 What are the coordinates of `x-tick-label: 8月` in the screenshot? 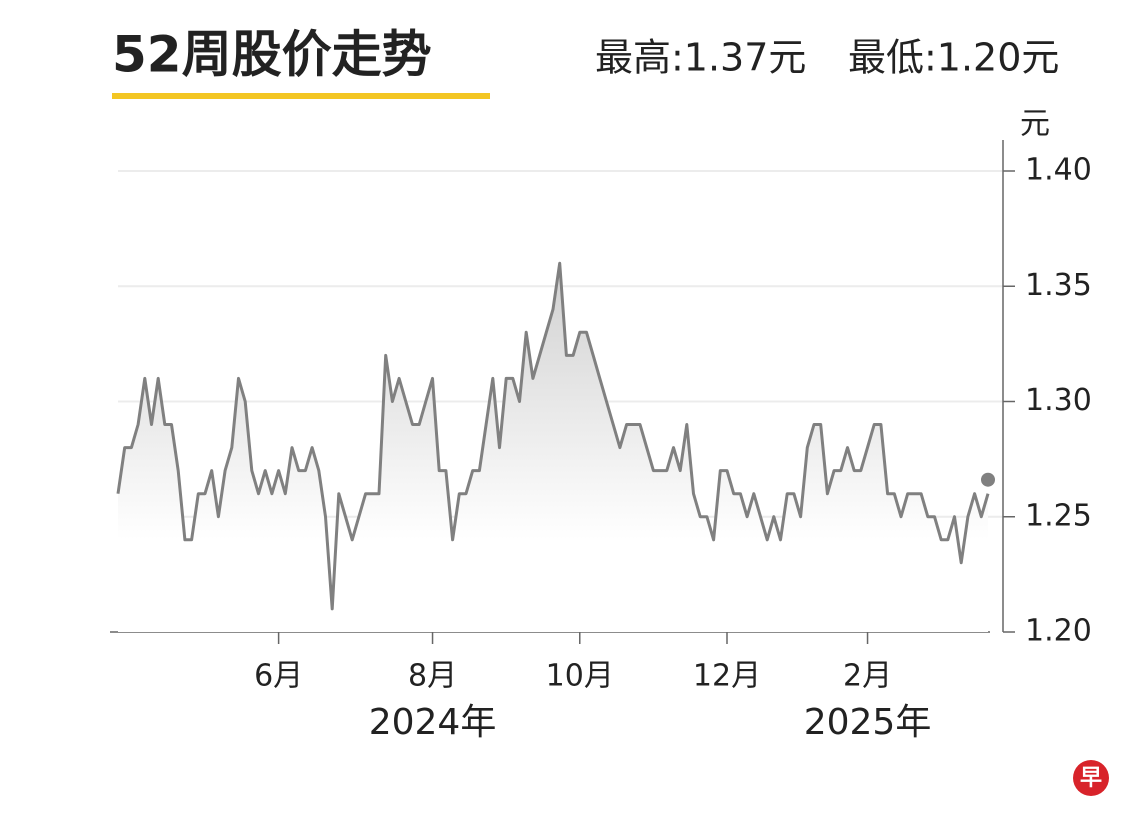 It's located at (432, 676).